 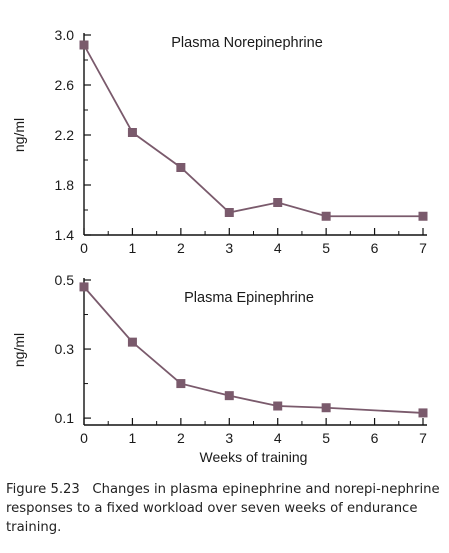 What do you see at coordinates (65, 235) in the screenshot?
I see `y-tick-label: 1.4` at bounding box center [65, 235].